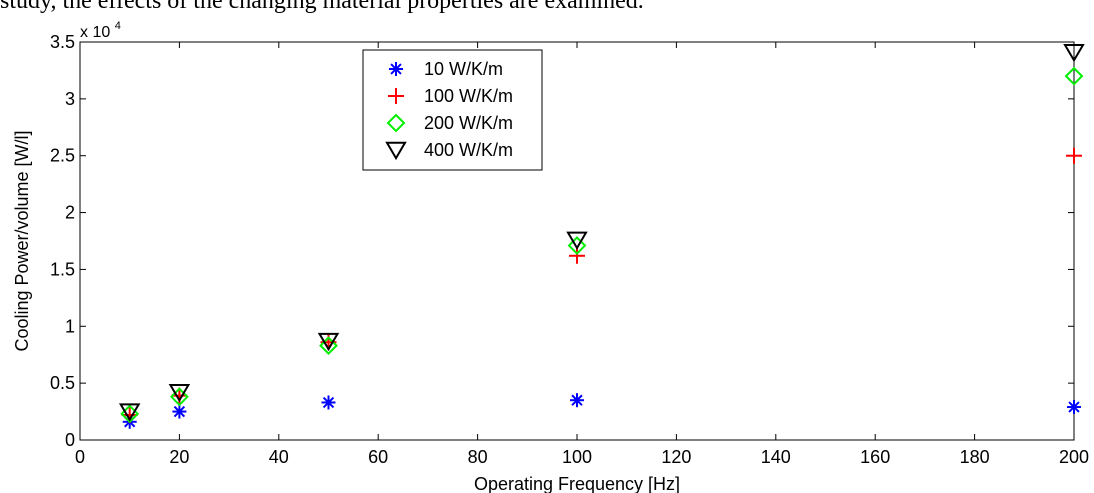 Image resolution: width=1094 pixels, height=493 pixels. I want to click on legend-marker-triangle-down, so click(396, 151).